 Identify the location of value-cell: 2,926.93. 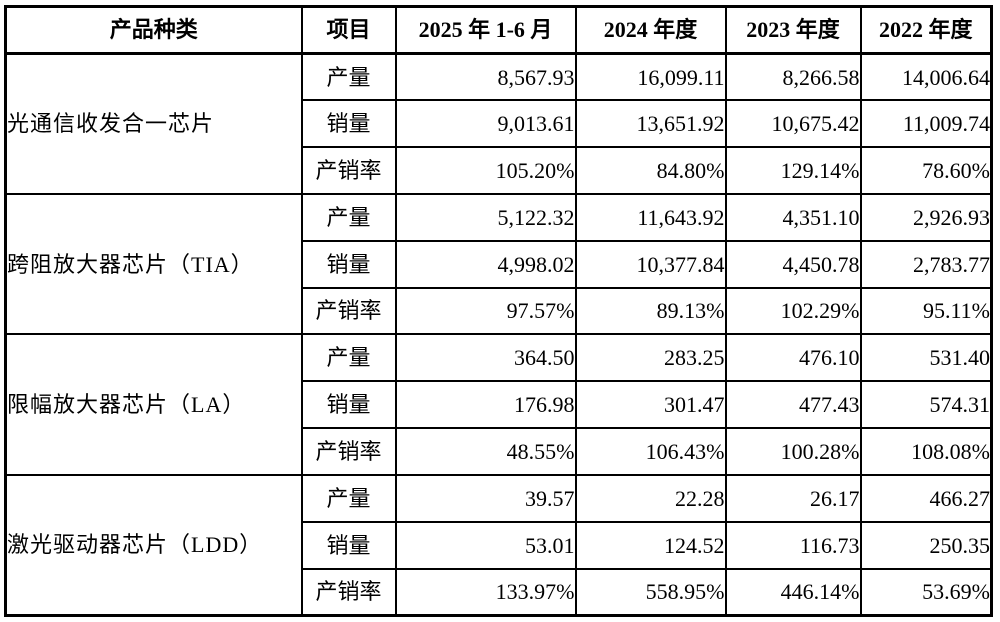
(926, 217).